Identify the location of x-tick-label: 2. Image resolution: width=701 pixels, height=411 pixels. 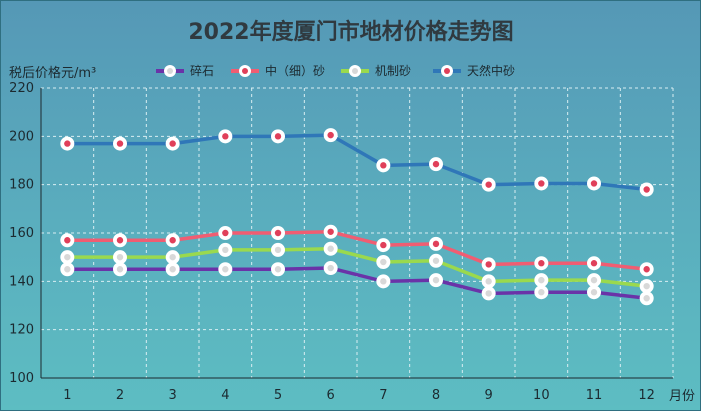
(120, 395).